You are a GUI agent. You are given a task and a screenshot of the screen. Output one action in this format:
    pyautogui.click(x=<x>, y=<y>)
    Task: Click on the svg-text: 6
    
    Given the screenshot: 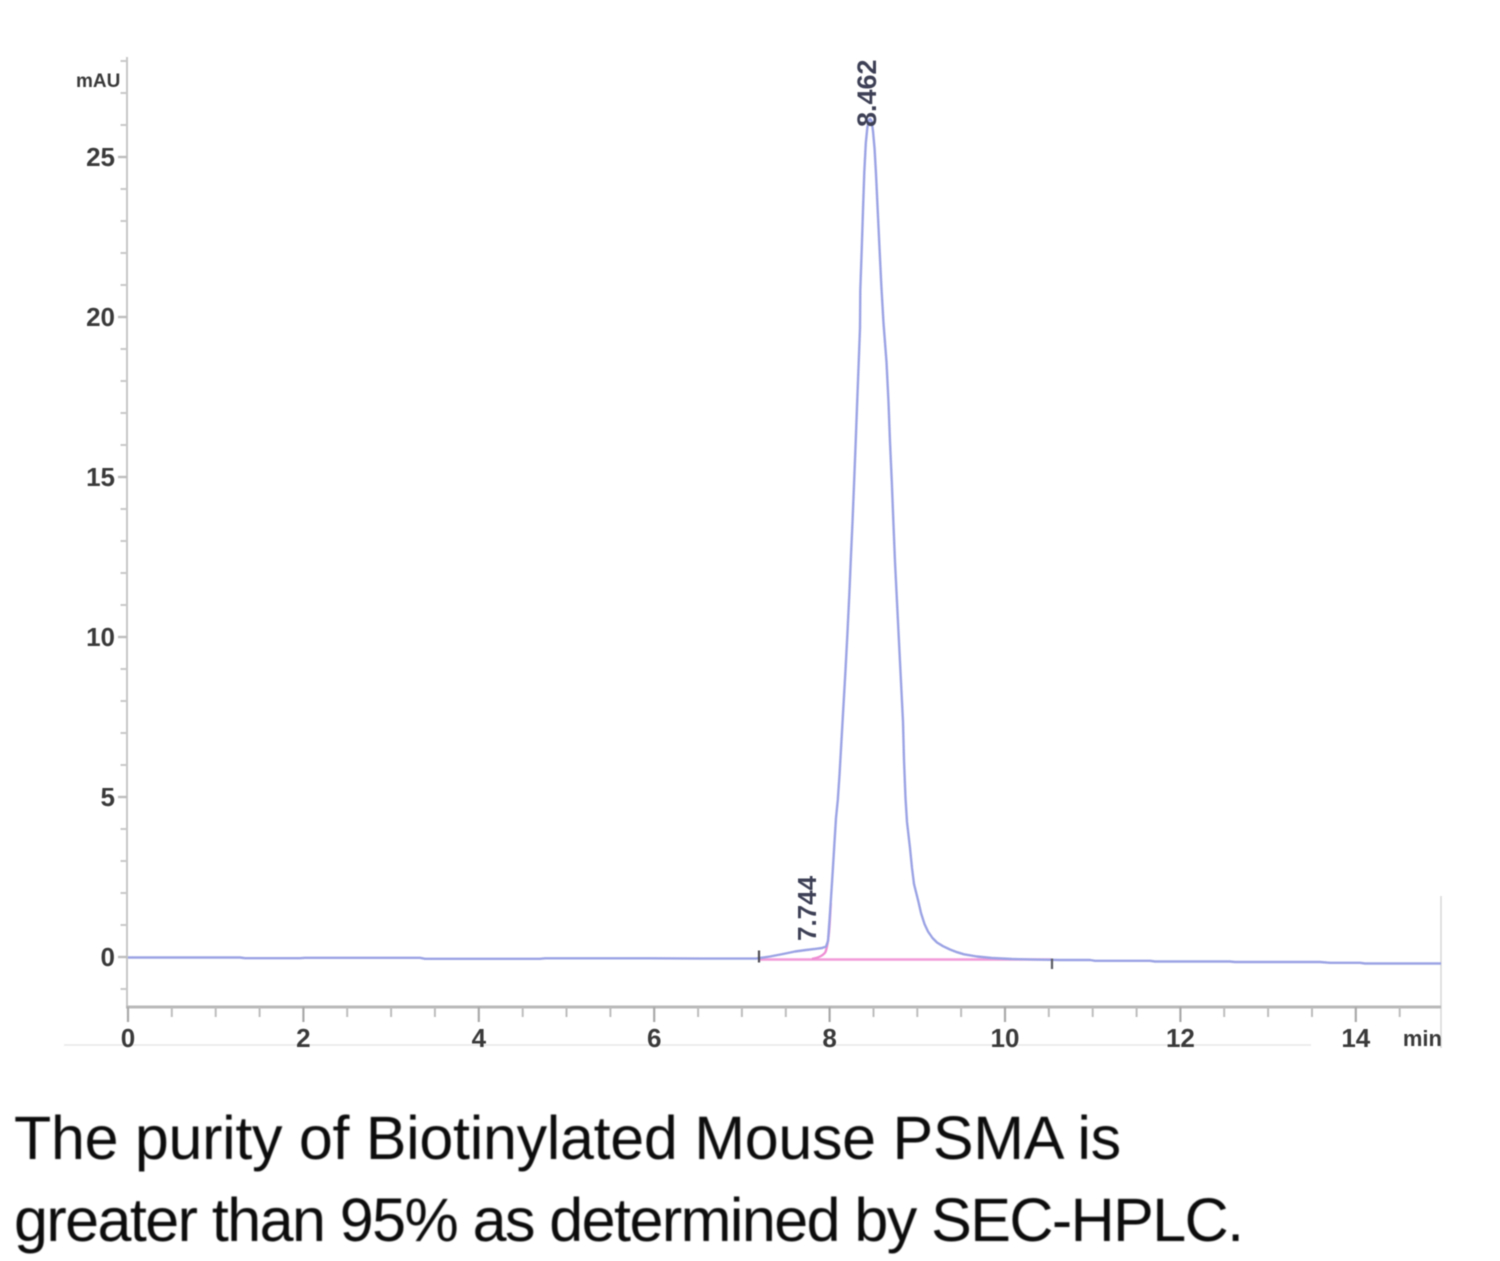 What is the action you would take?
    pyautogui.click(x=654, y=1038)
    